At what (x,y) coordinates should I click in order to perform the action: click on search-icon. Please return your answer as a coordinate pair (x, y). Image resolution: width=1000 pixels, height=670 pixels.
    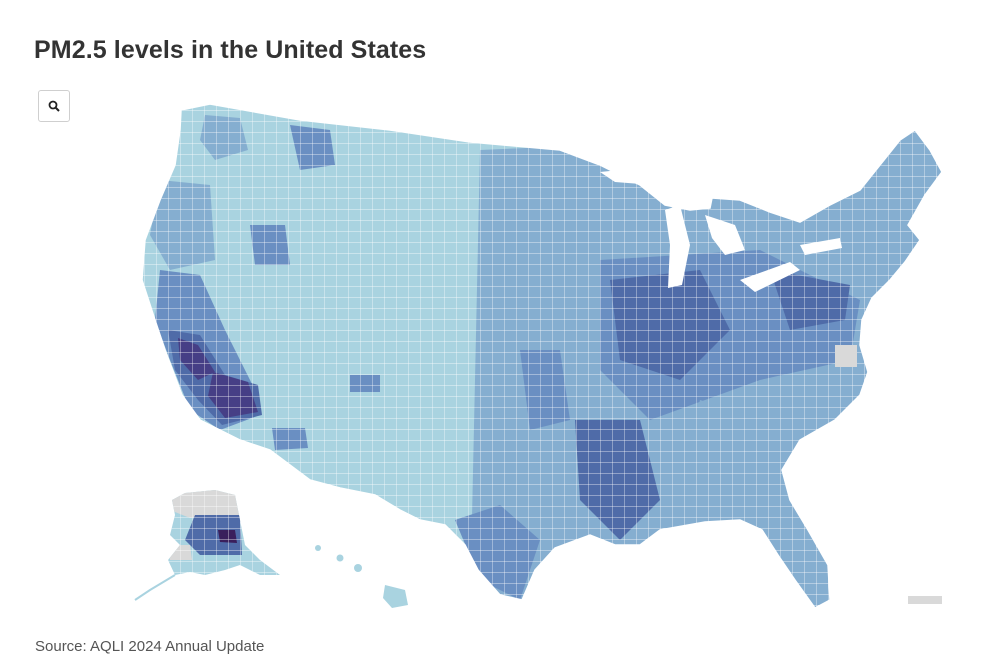
    Looking at the image, I should click on (54, 106).